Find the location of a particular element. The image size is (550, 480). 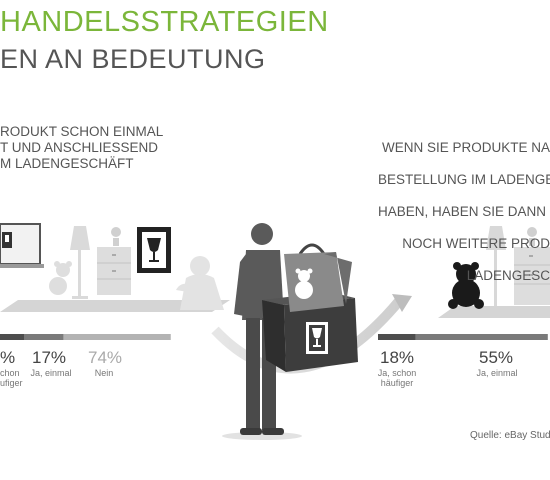

right-question-line: LADENGESC is located at coordinates (508, 275).